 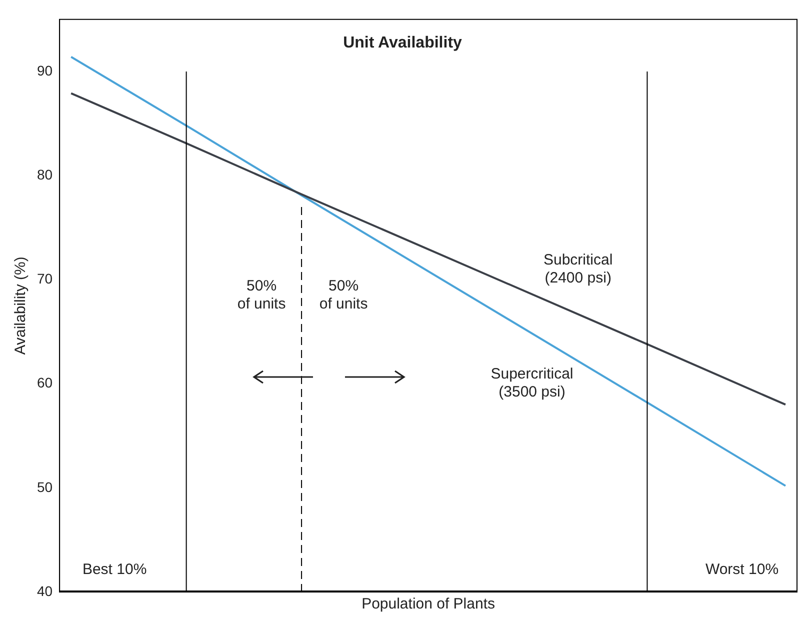 I want to click on y-tick-label: 80, so click(x=44, y=174).